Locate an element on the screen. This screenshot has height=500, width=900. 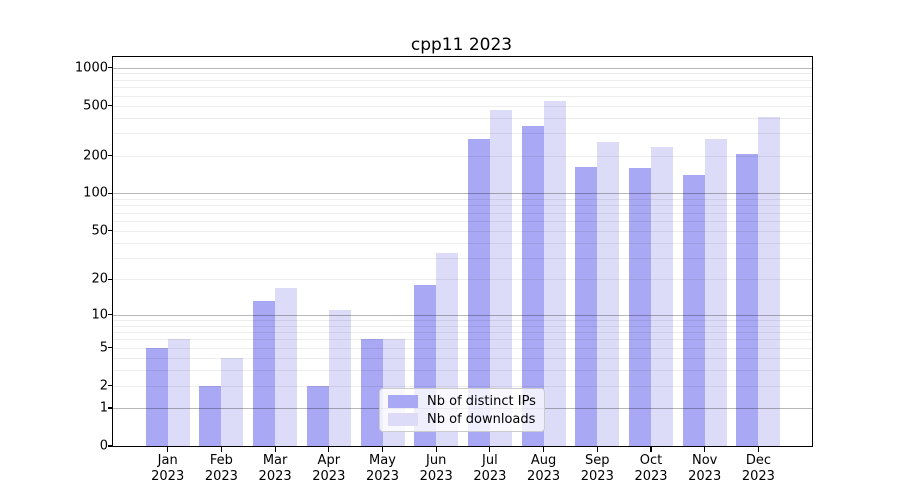
y-axis-tick-label: 100 is located at coordinates (95, 193).